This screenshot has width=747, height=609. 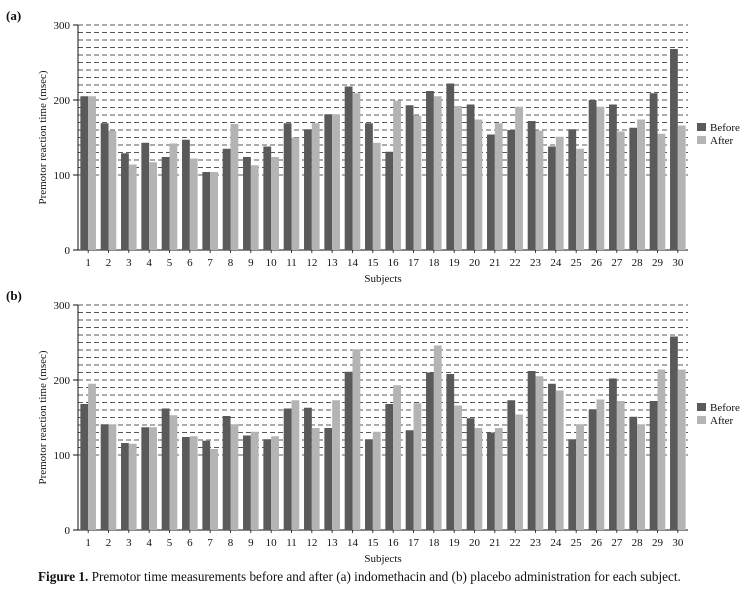 I want to click on legend-label: Before, so click(x=725, y=408).